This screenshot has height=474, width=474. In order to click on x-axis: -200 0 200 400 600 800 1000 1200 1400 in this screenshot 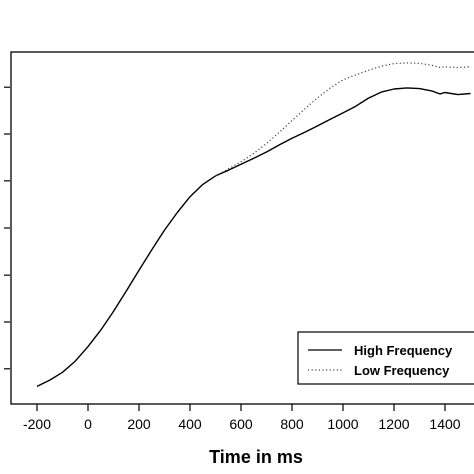, I will do `click(242, 418)`.